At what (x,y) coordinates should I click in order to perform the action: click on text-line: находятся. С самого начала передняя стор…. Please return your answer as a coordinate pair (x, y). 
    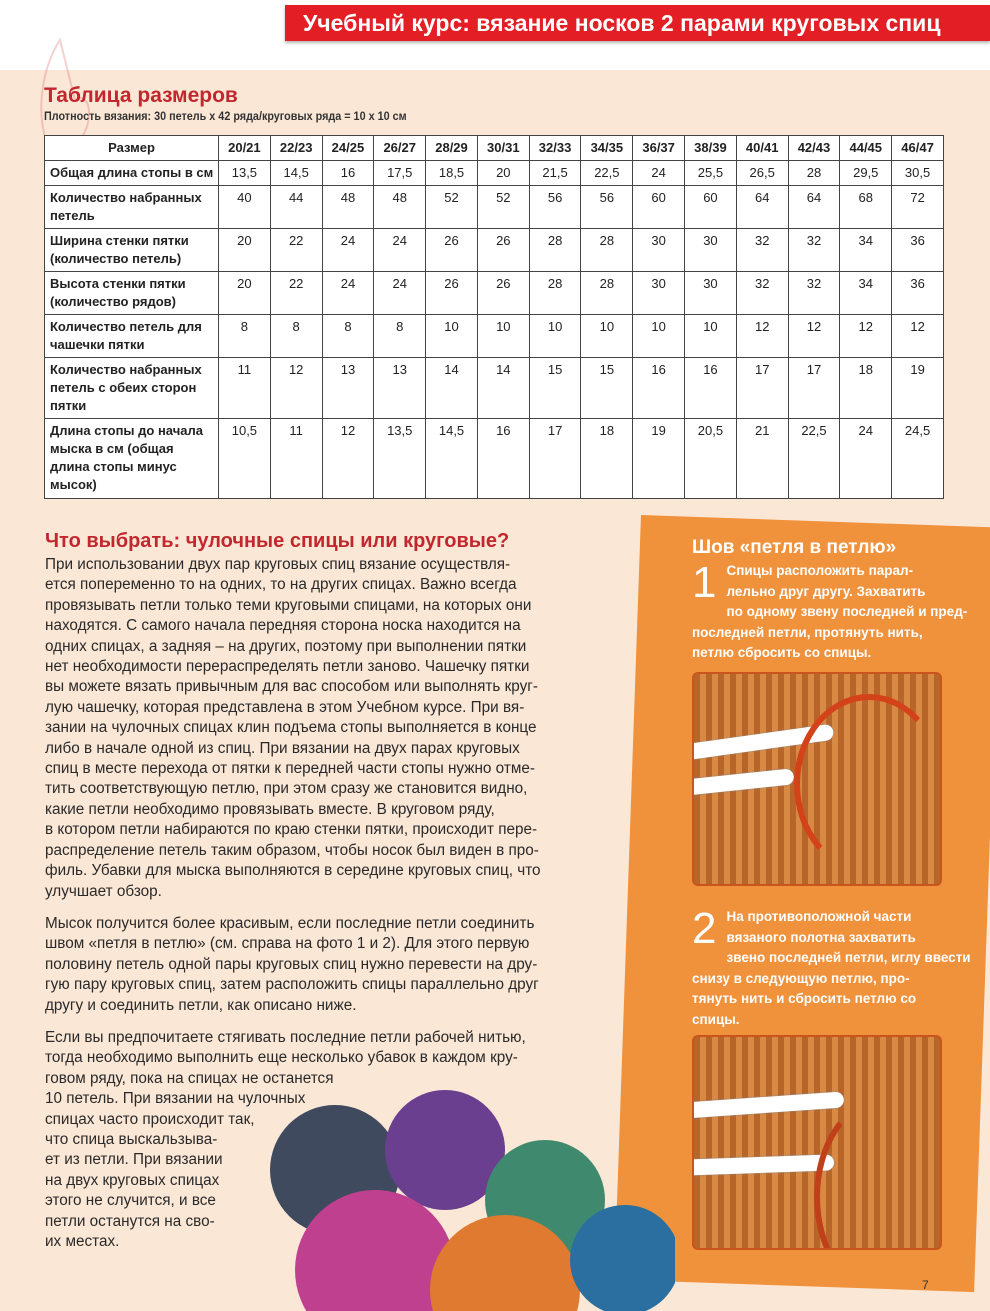
    Looking at the image, I should click on (283, 626).